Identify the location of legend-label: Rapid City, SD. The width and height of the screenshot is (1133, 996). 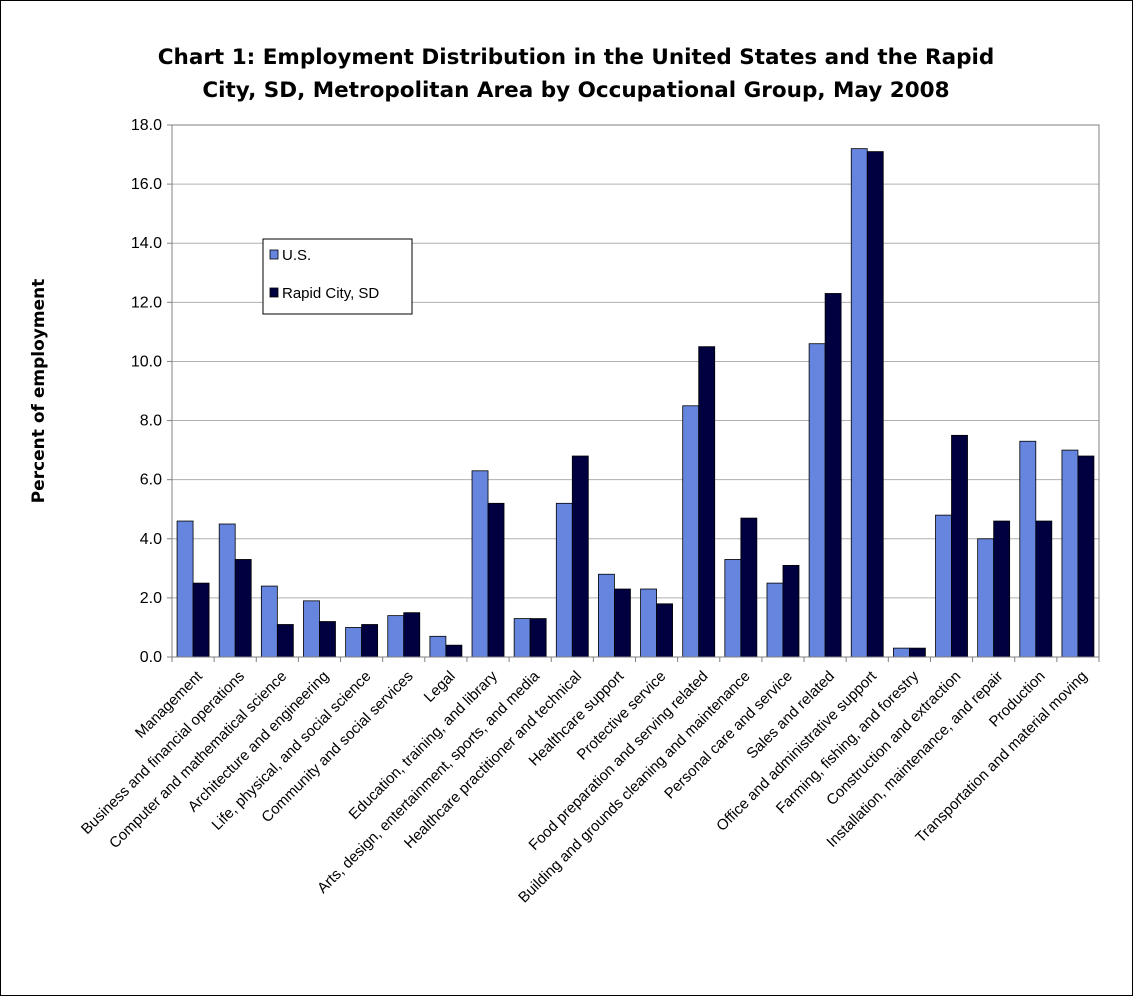
(330, 293).